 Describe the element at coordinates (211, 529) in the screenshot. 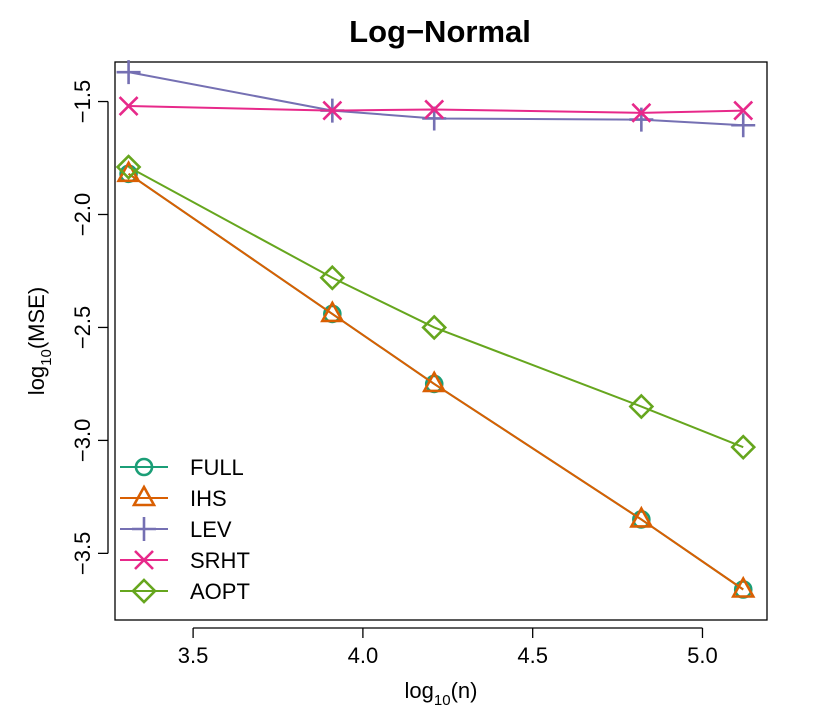

I see `legend-label-lev: LEV` at that location.